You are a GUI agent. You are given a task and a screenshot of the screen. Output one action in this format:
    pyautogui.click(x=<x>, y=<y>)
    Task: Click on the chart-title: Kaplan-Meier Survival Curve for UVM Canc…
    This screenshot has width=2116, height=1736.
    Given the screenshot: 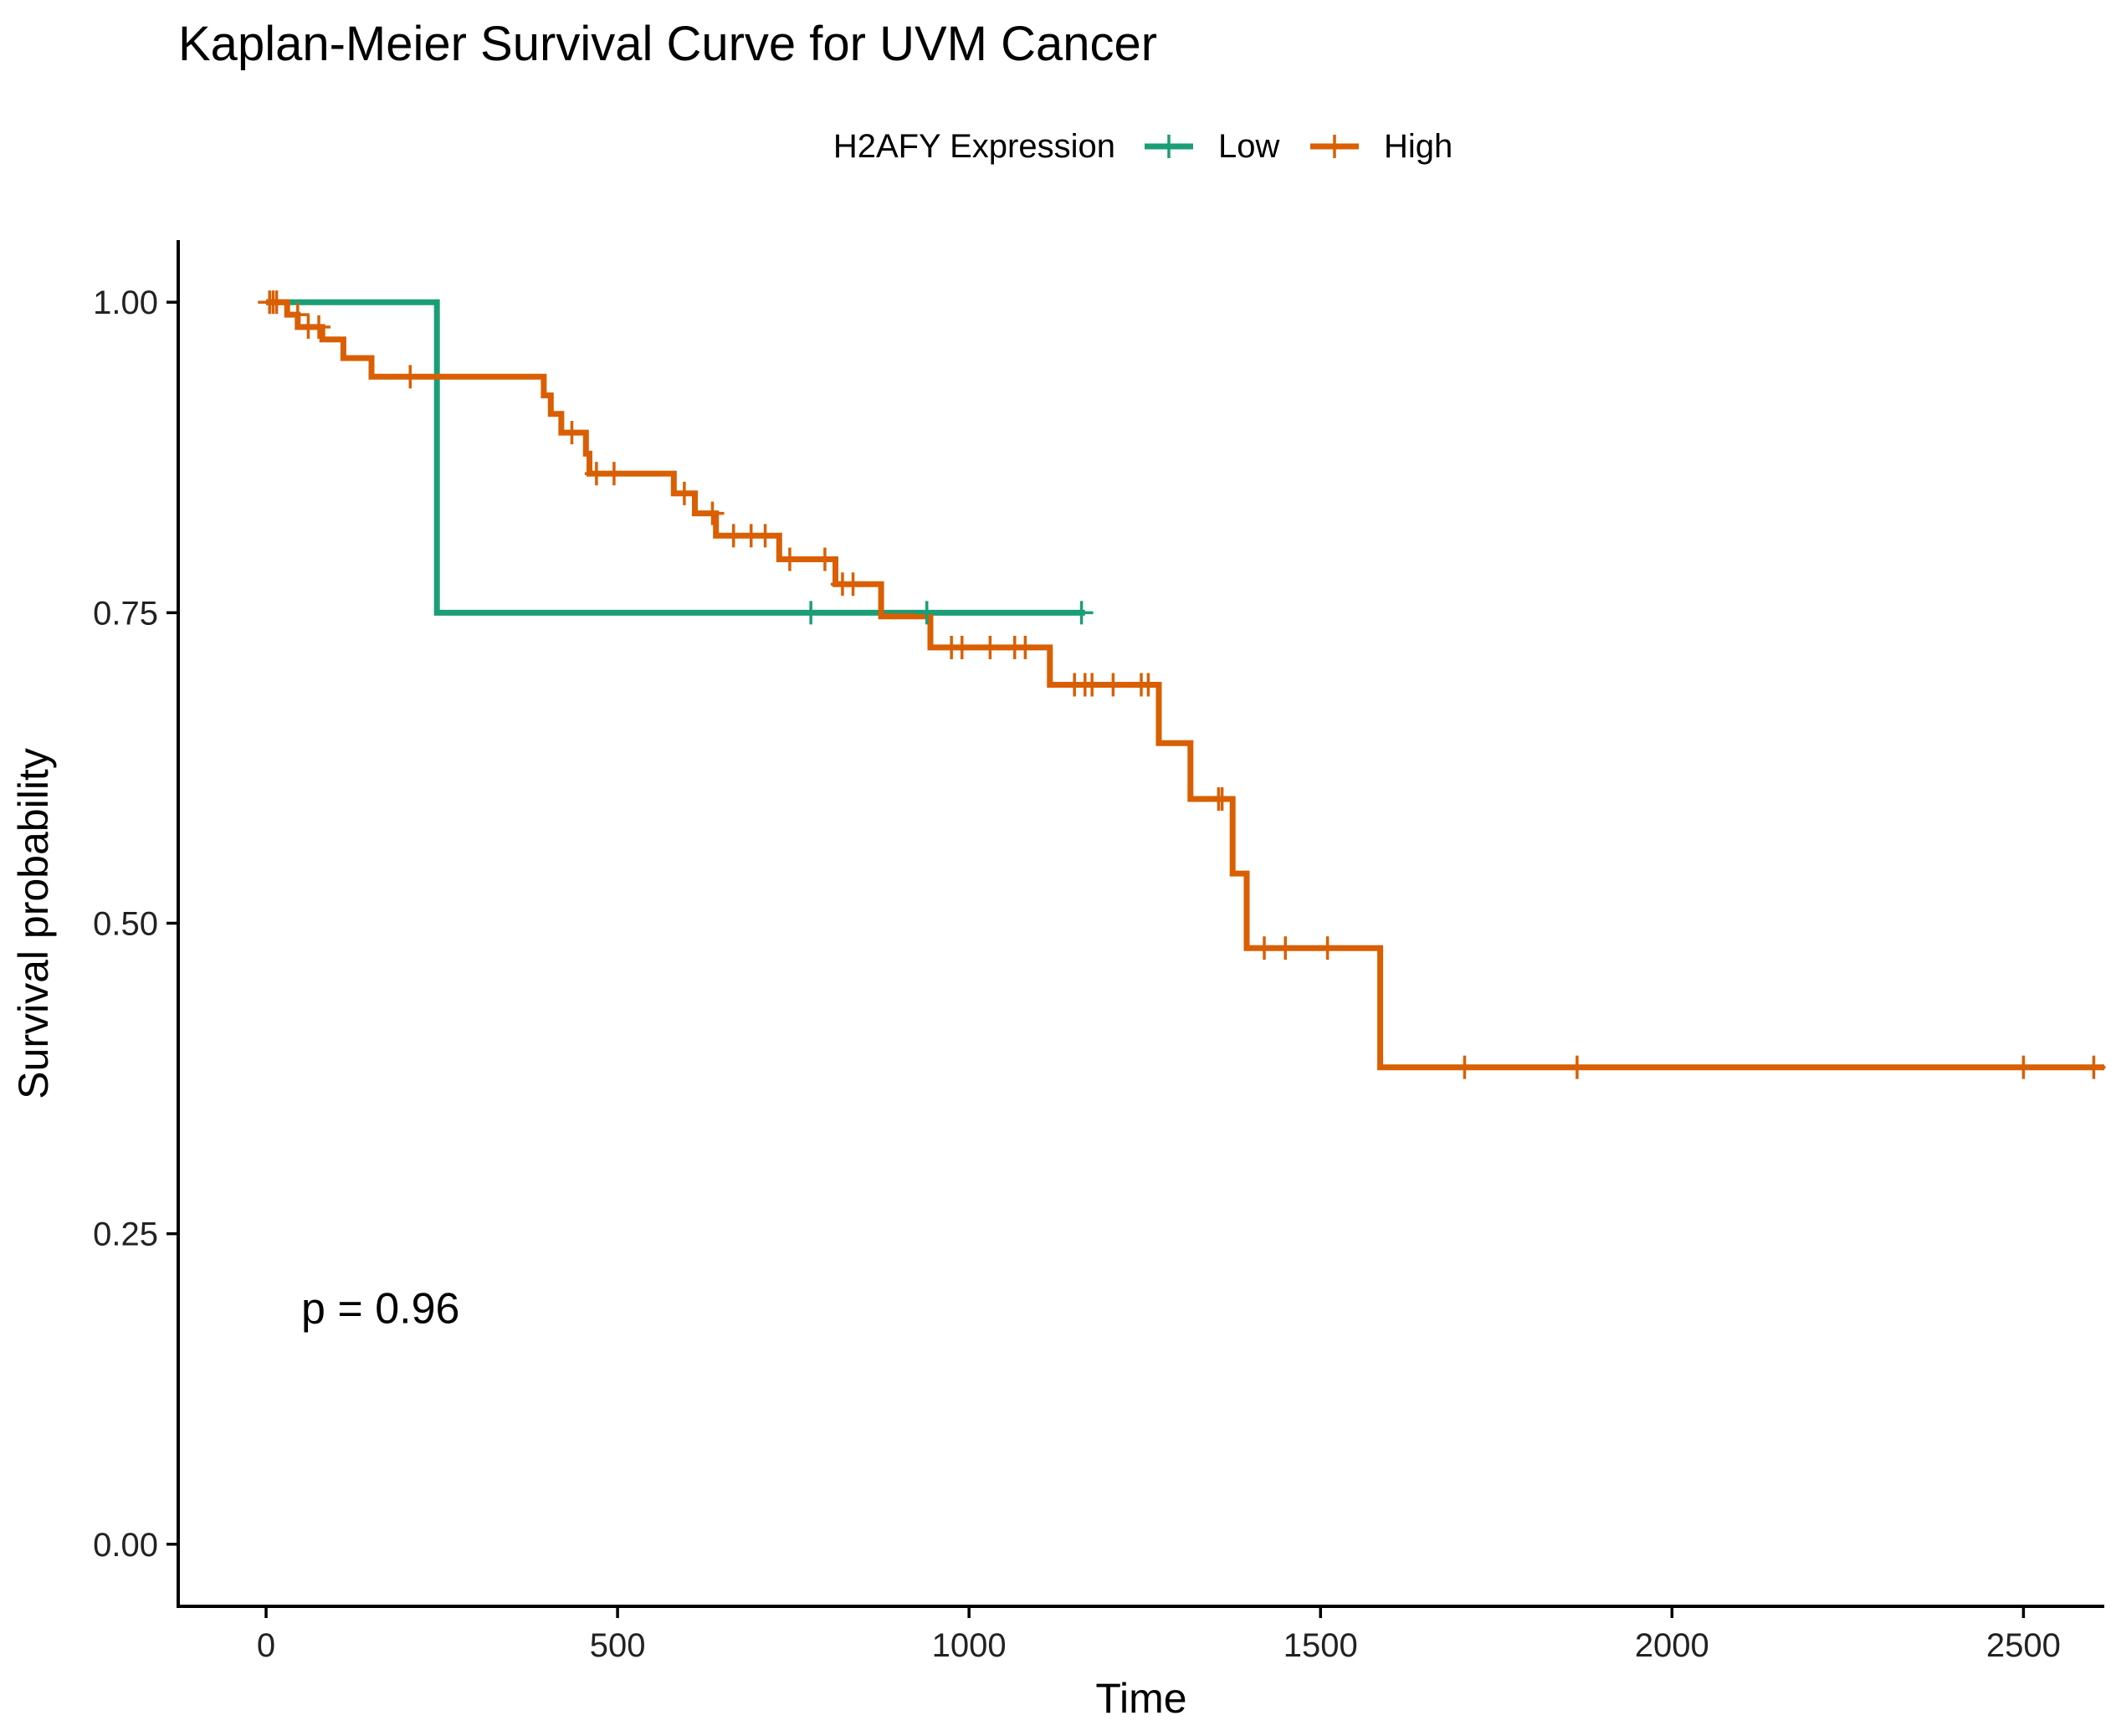 What is the action you would take?
    pyautogui.click(x=667, y=44)
    